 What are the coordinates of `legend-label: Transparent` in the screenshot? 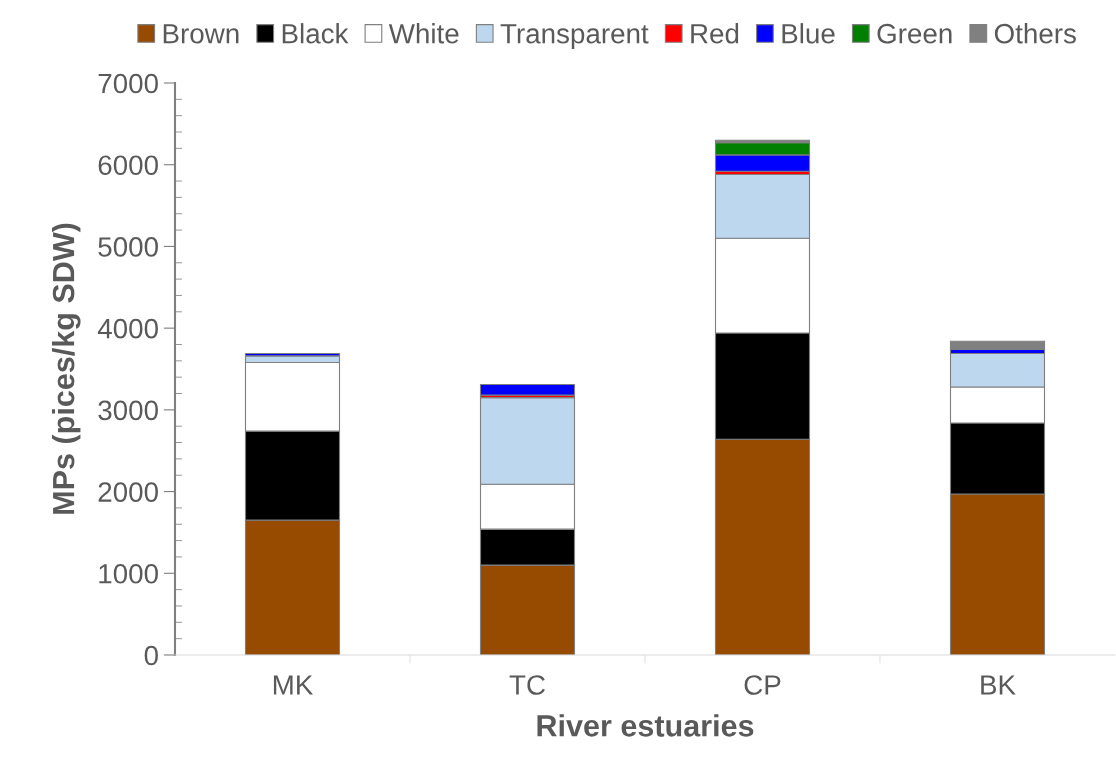 It's located at (574, 37).